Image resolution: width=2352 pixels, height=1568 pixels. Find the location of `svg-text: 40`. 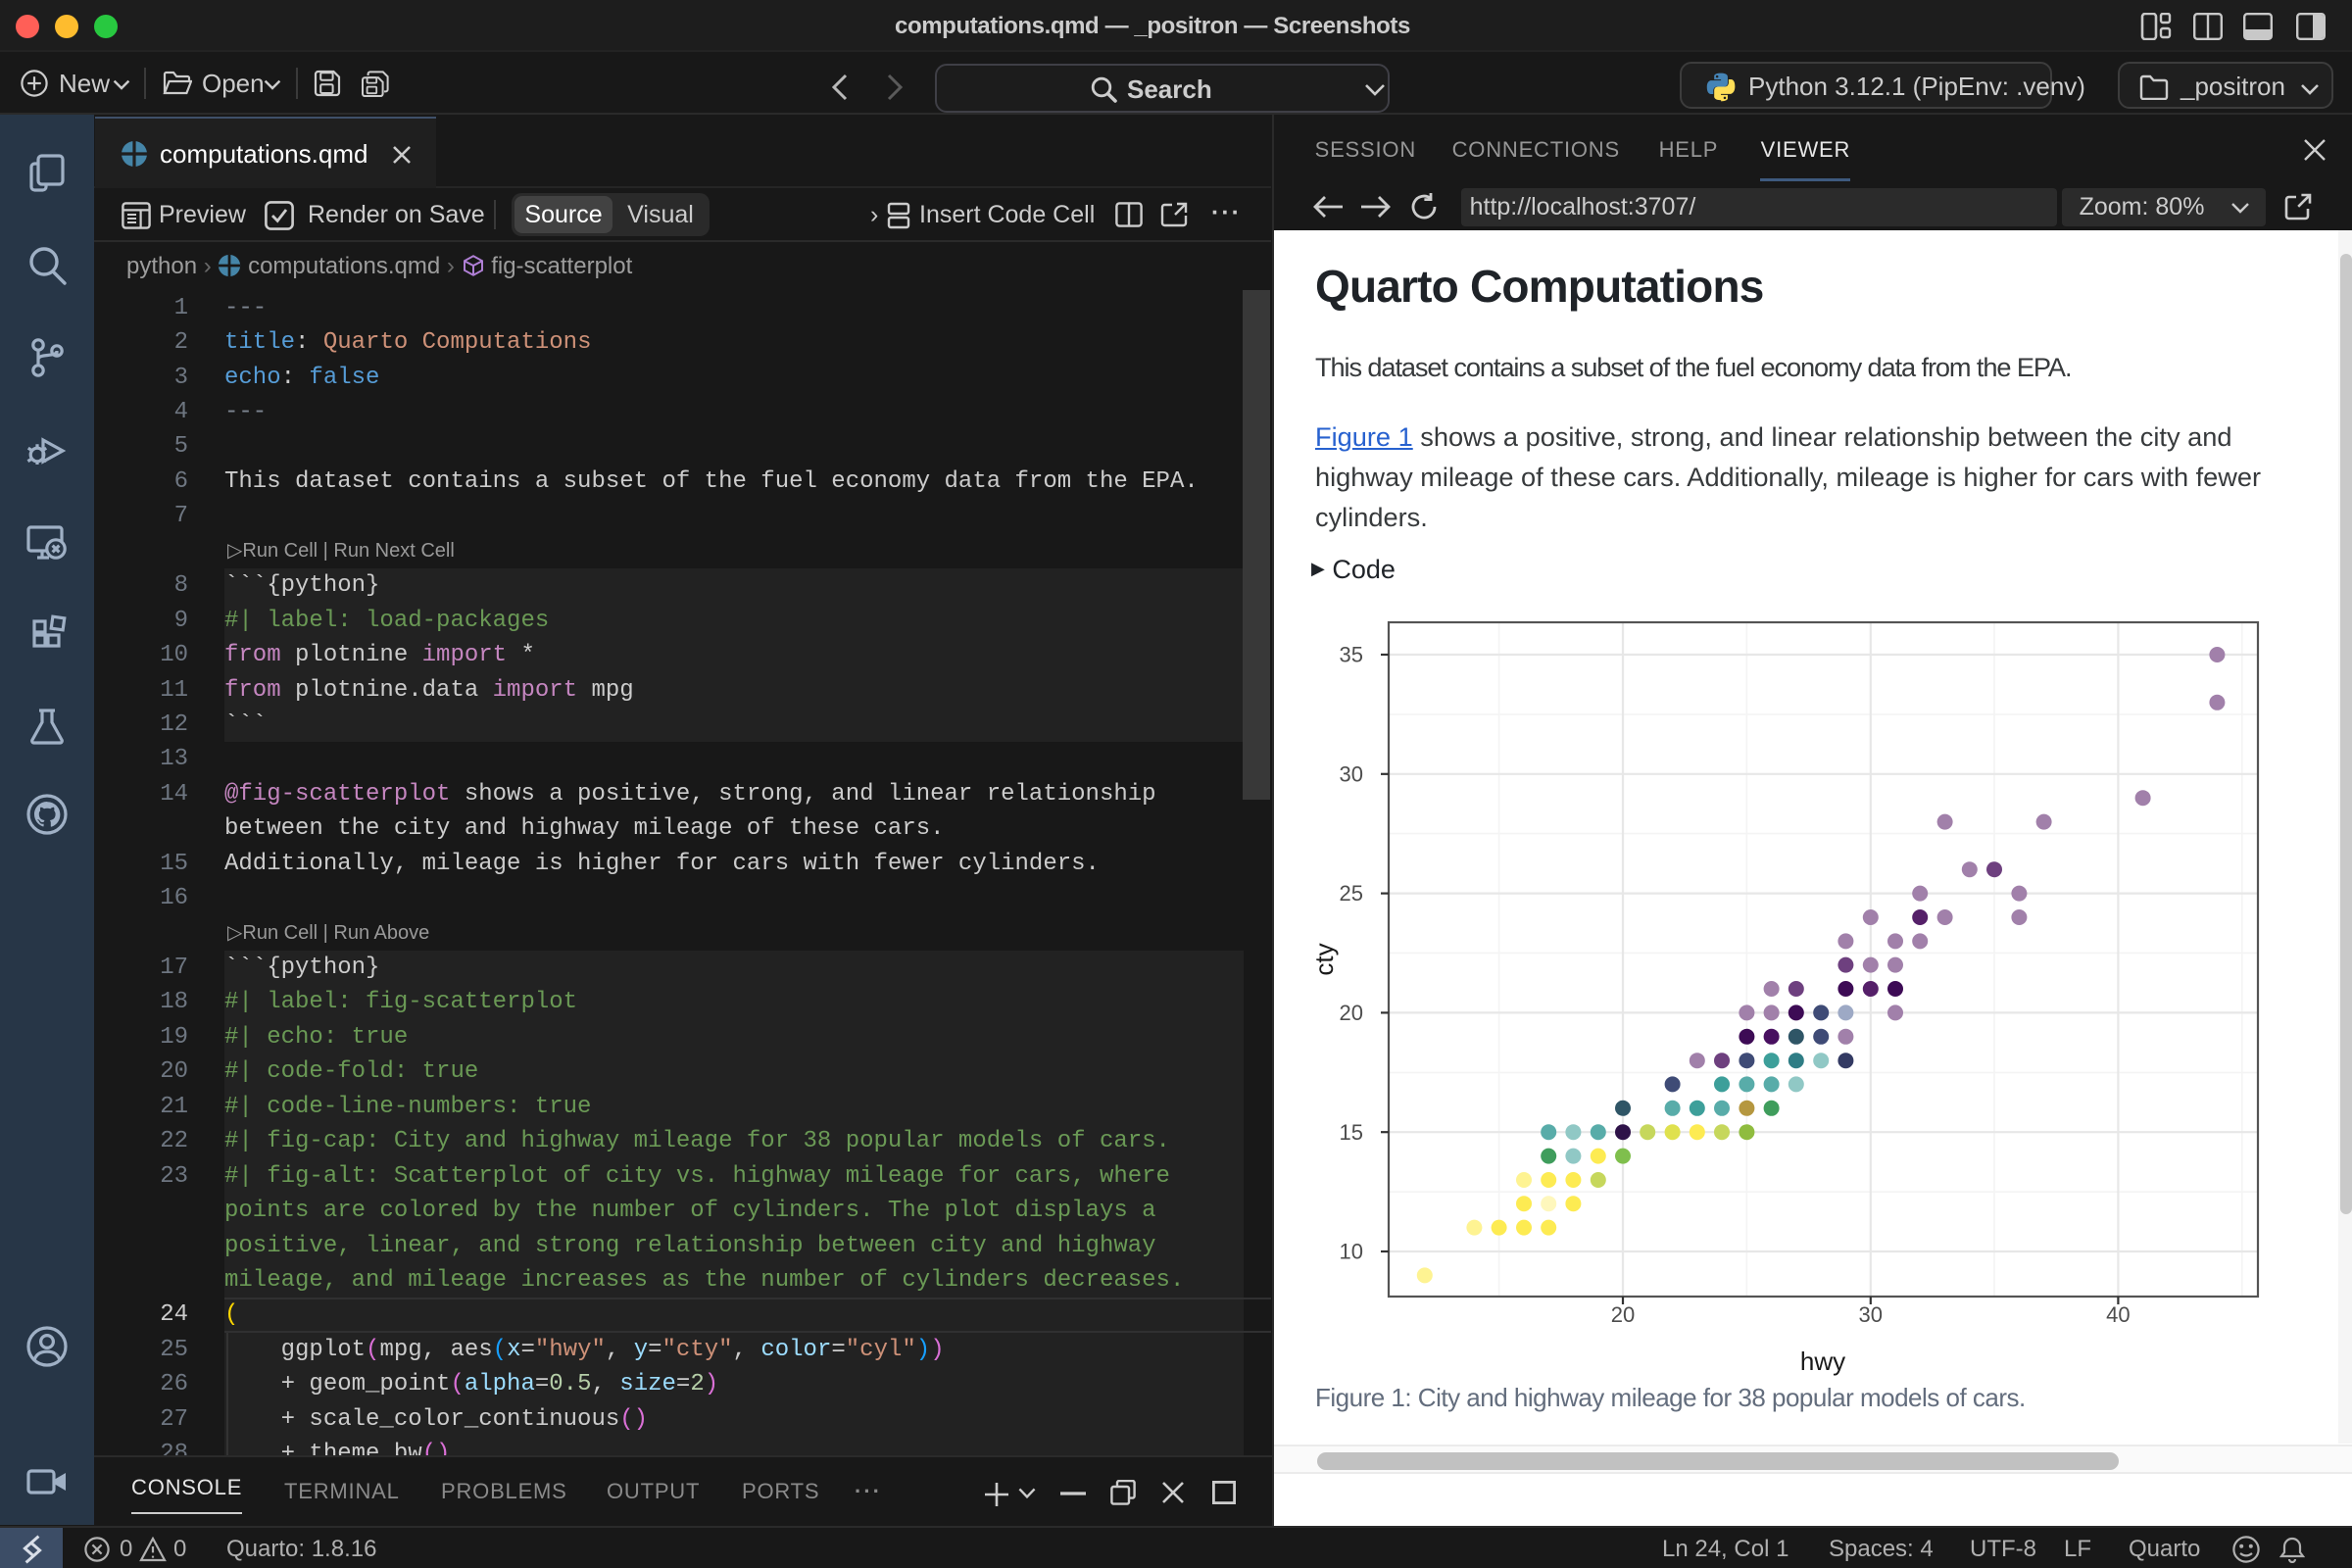

svg-text: 40 is located at coordinates (2118, 1314).